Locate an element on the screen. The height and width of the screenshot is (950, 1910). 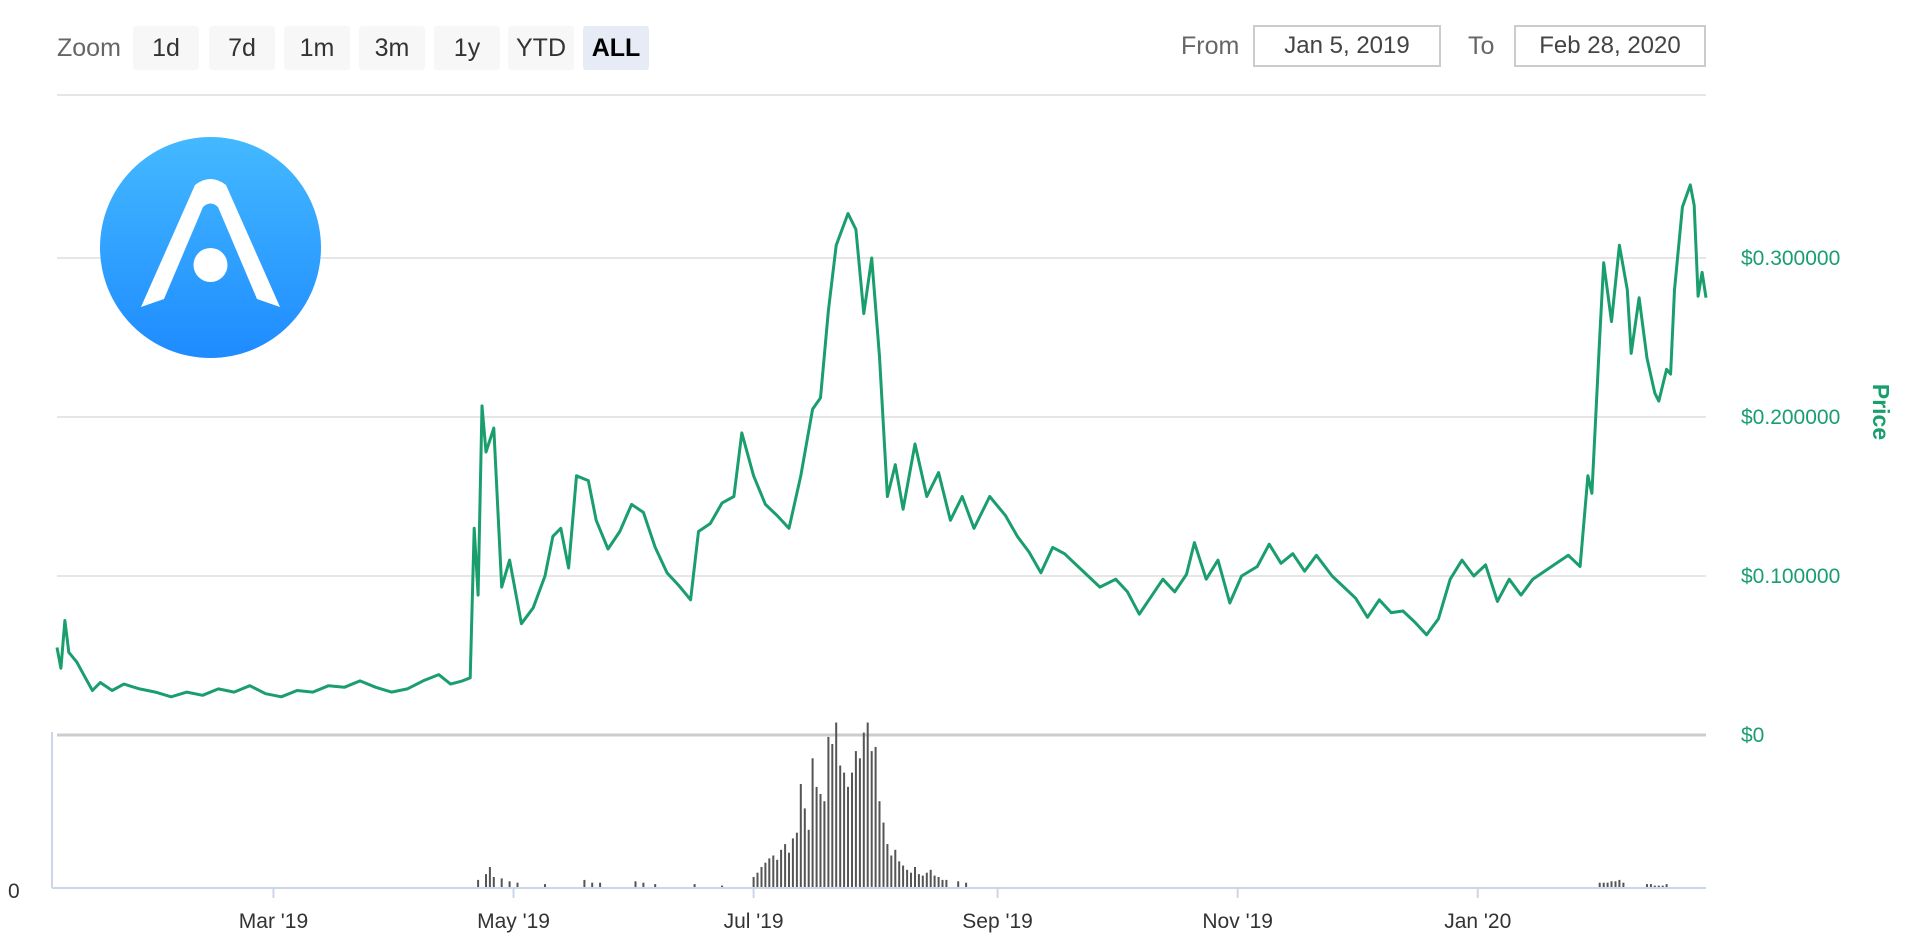
zoom-1m-button: 1m is located at coordinates (317, 48).